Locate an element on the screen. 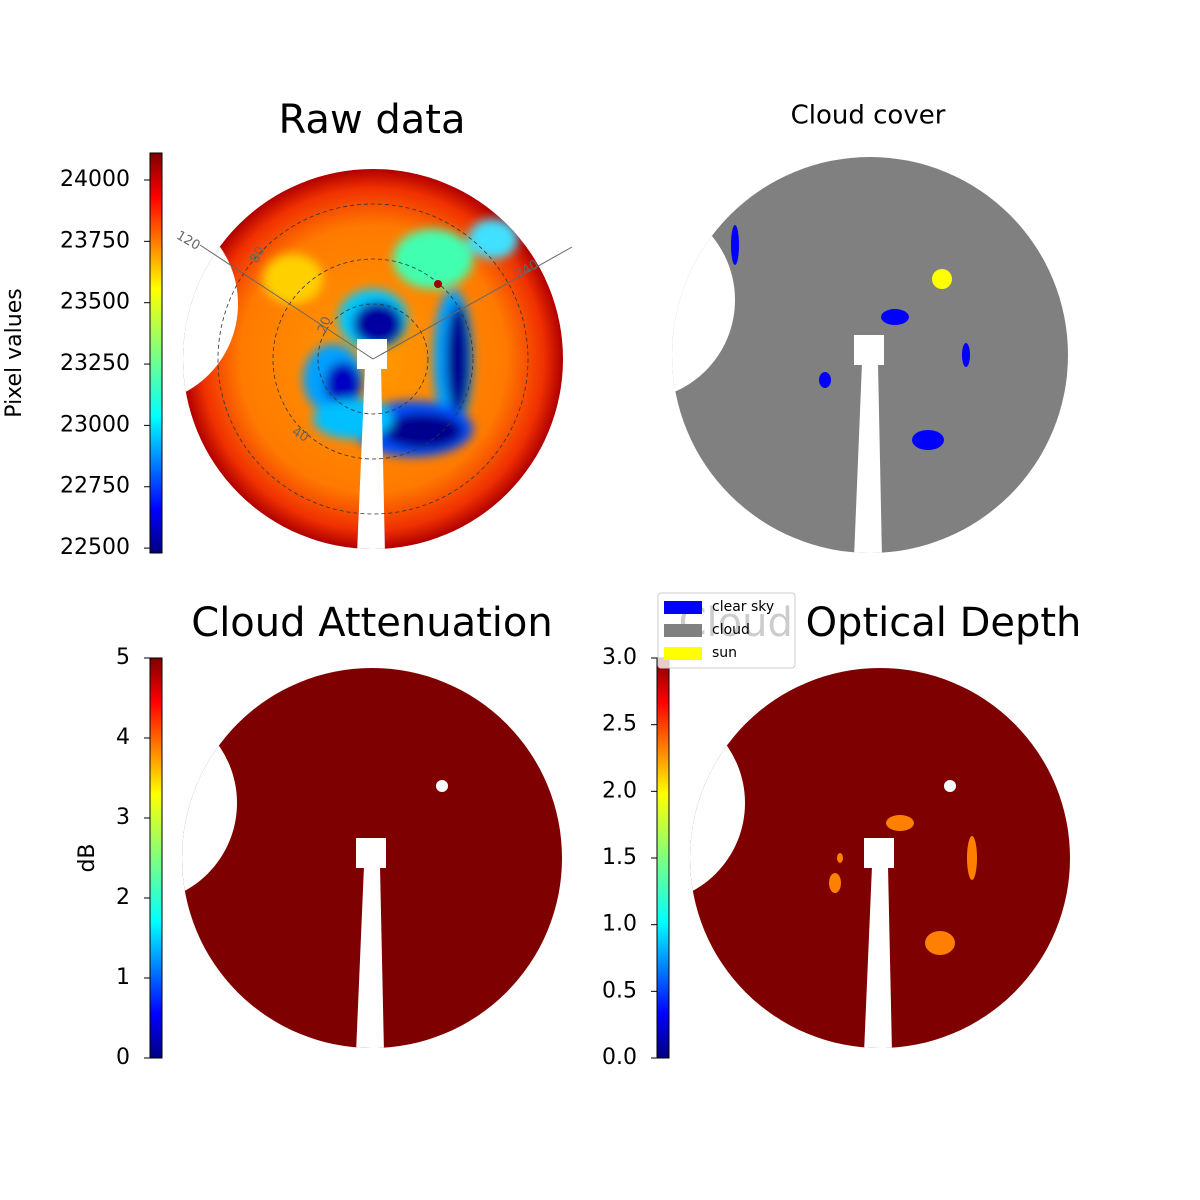  tick-label: 1 is located at coordinates (123, 977).